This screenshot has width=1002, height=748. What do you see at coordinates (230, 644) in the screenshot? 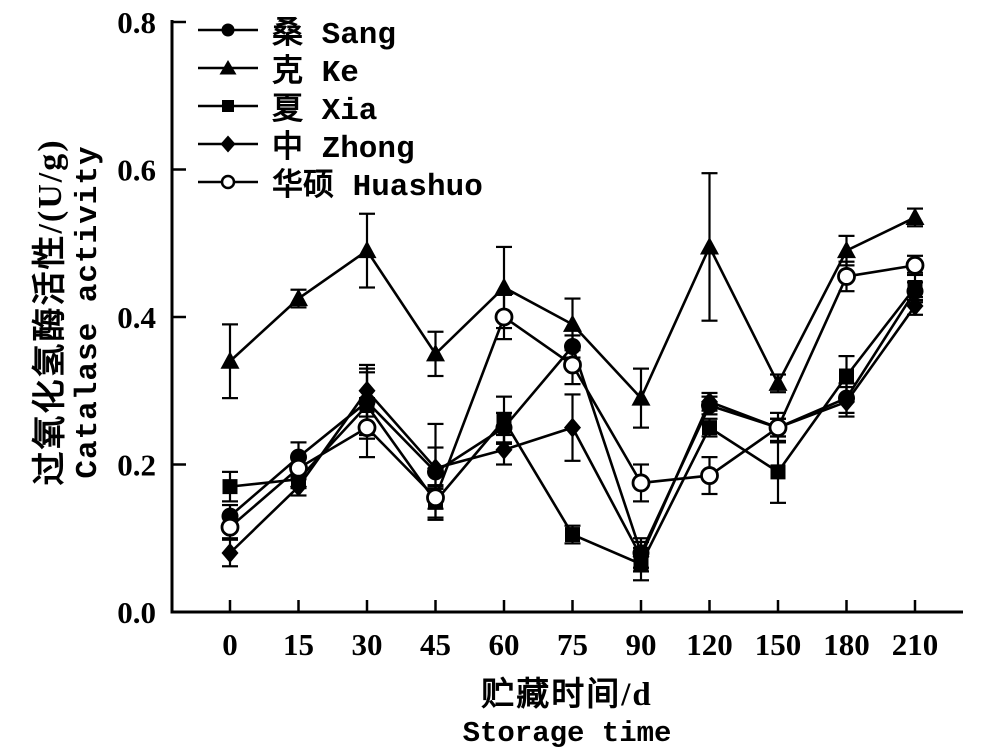
I see `svg-text: 0` at bounding box center [230, 644].